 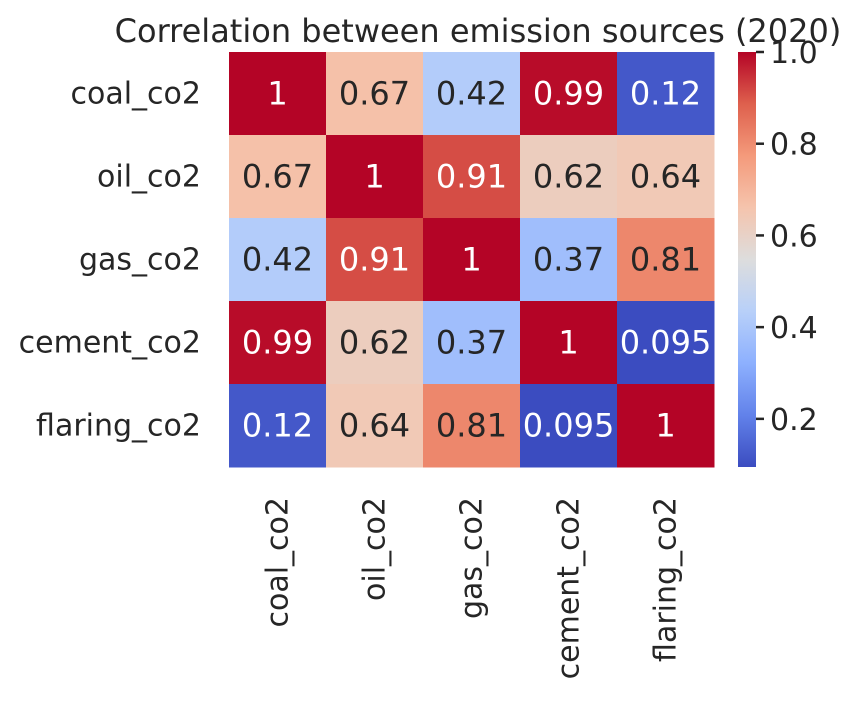 What do you see at coordinates (794, 328) in the screenshot?
I see `colorbar-tick-label: 0.4` at bounding box center [794, 328].